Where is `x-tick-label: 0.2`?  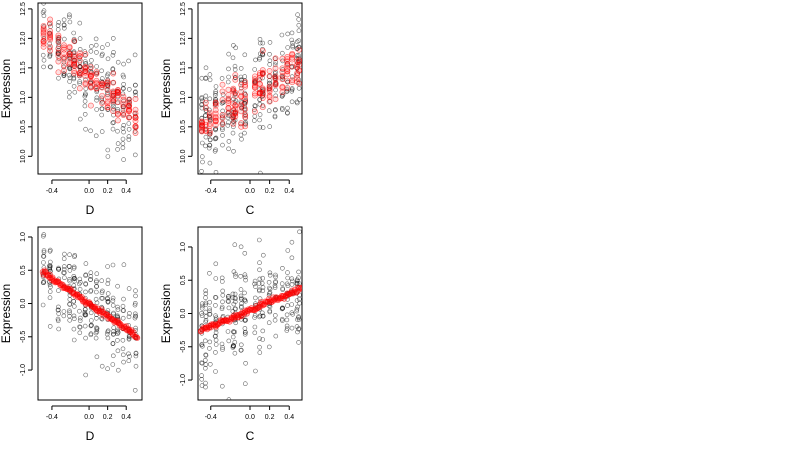
x-tick-label: 0.2 is located at coordinates (108, 191).